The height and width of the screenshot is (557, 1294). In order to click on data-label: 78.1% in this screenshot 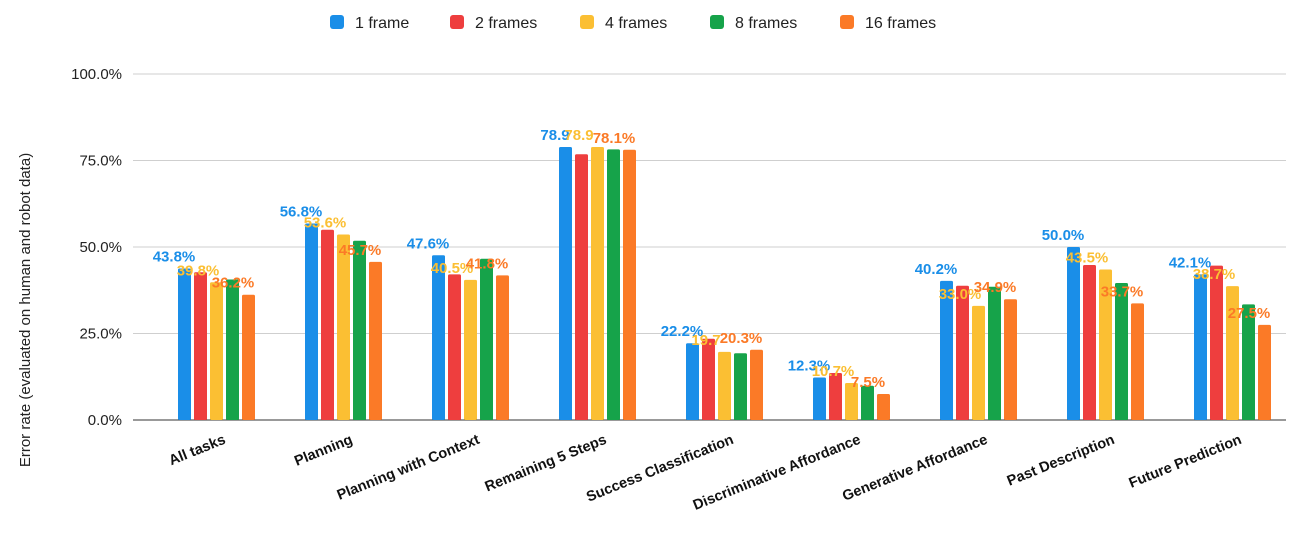, I will do `click(614, 138)`.